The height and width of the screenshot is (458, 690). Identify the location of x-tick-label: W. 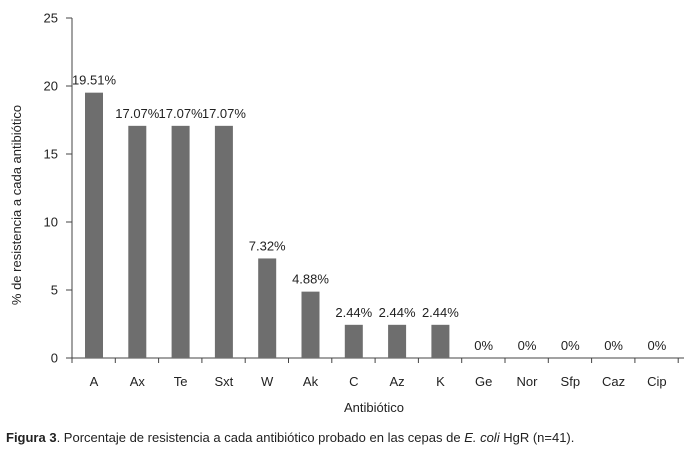
(267, 381).